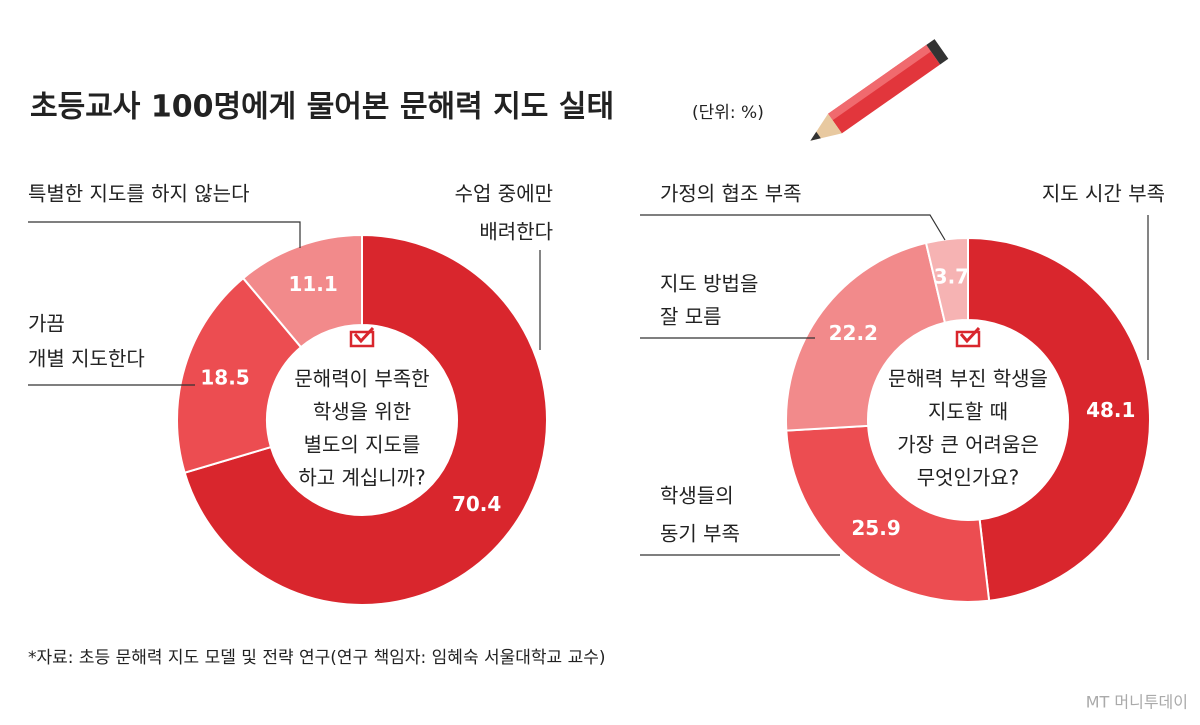  What do you see at coordinates (875, 528) in the screenshot?
I see `value-label: 25.9` at bounding box center [875, 528].